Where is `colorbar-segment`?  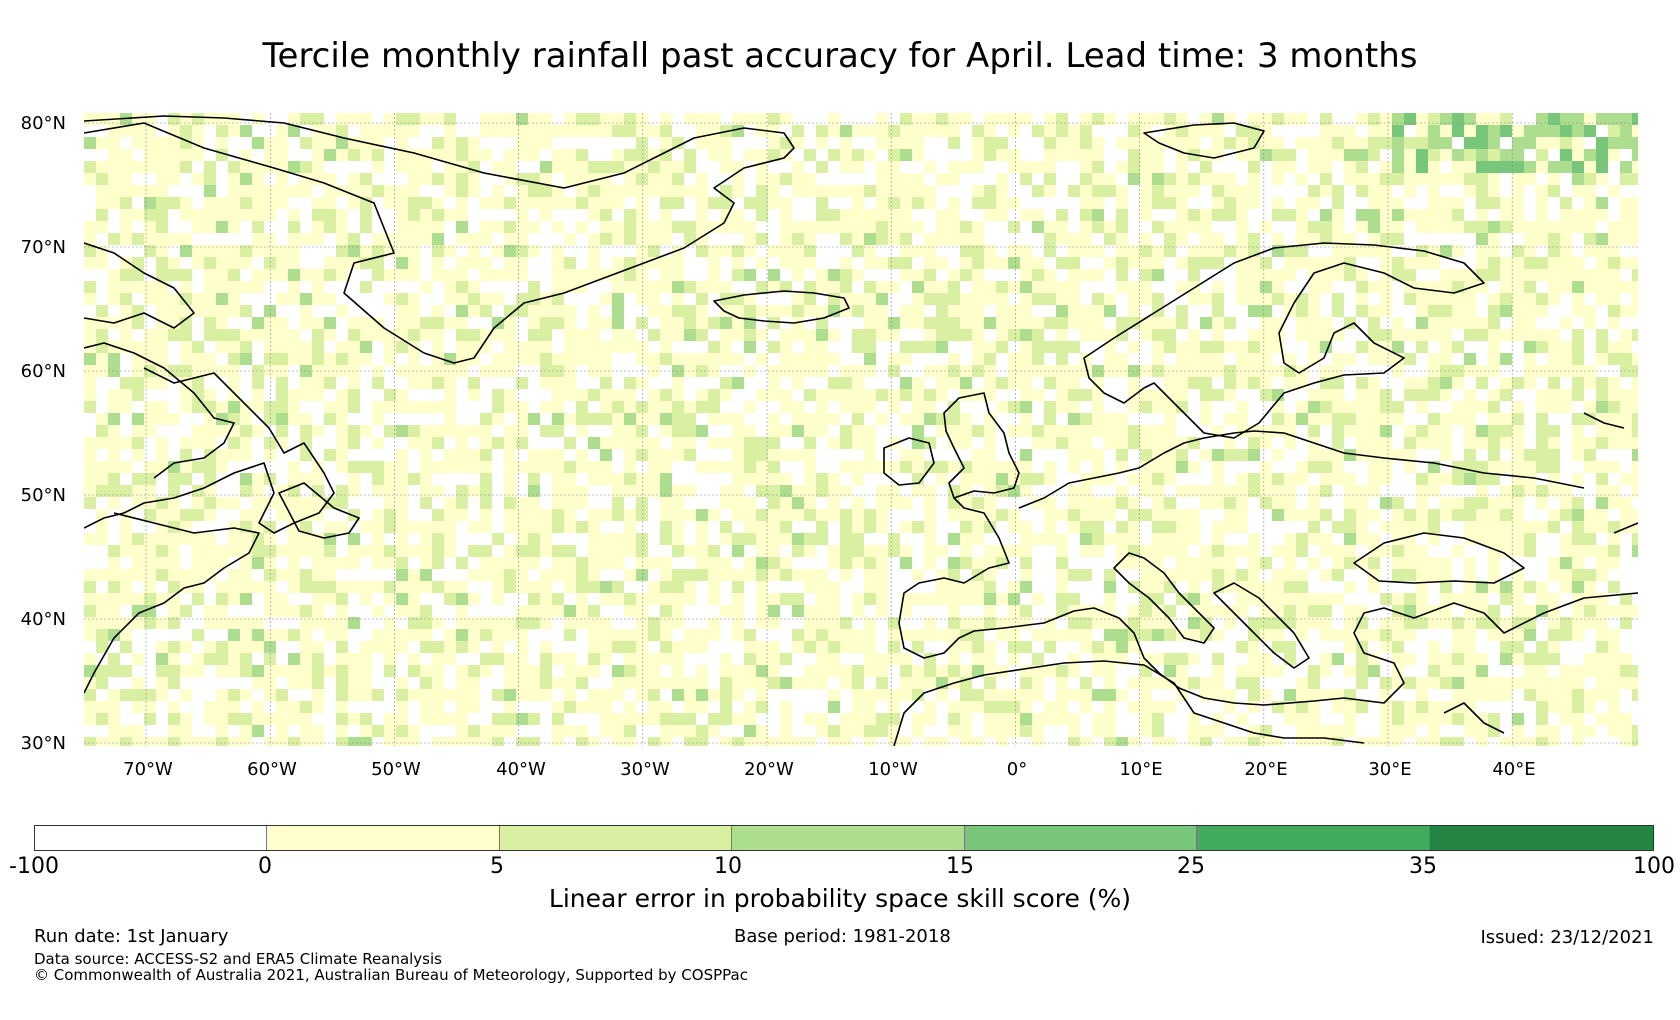
colorbar-segment is located at coordinates (150, 838).